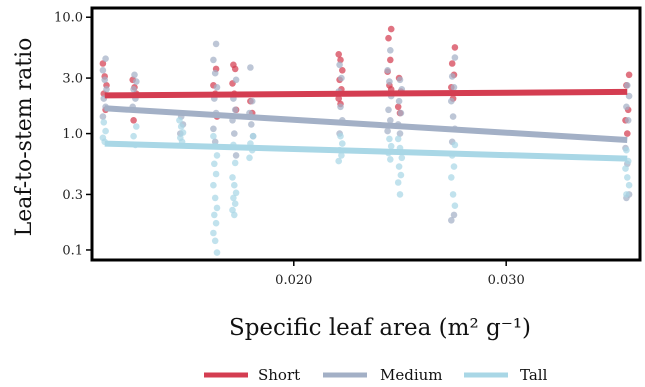  What do you see at coordinates (24, 137) in the screenshot?
I see `y-axis-title: Leaf-to-stem ratio` at bounding box center [24, 137].